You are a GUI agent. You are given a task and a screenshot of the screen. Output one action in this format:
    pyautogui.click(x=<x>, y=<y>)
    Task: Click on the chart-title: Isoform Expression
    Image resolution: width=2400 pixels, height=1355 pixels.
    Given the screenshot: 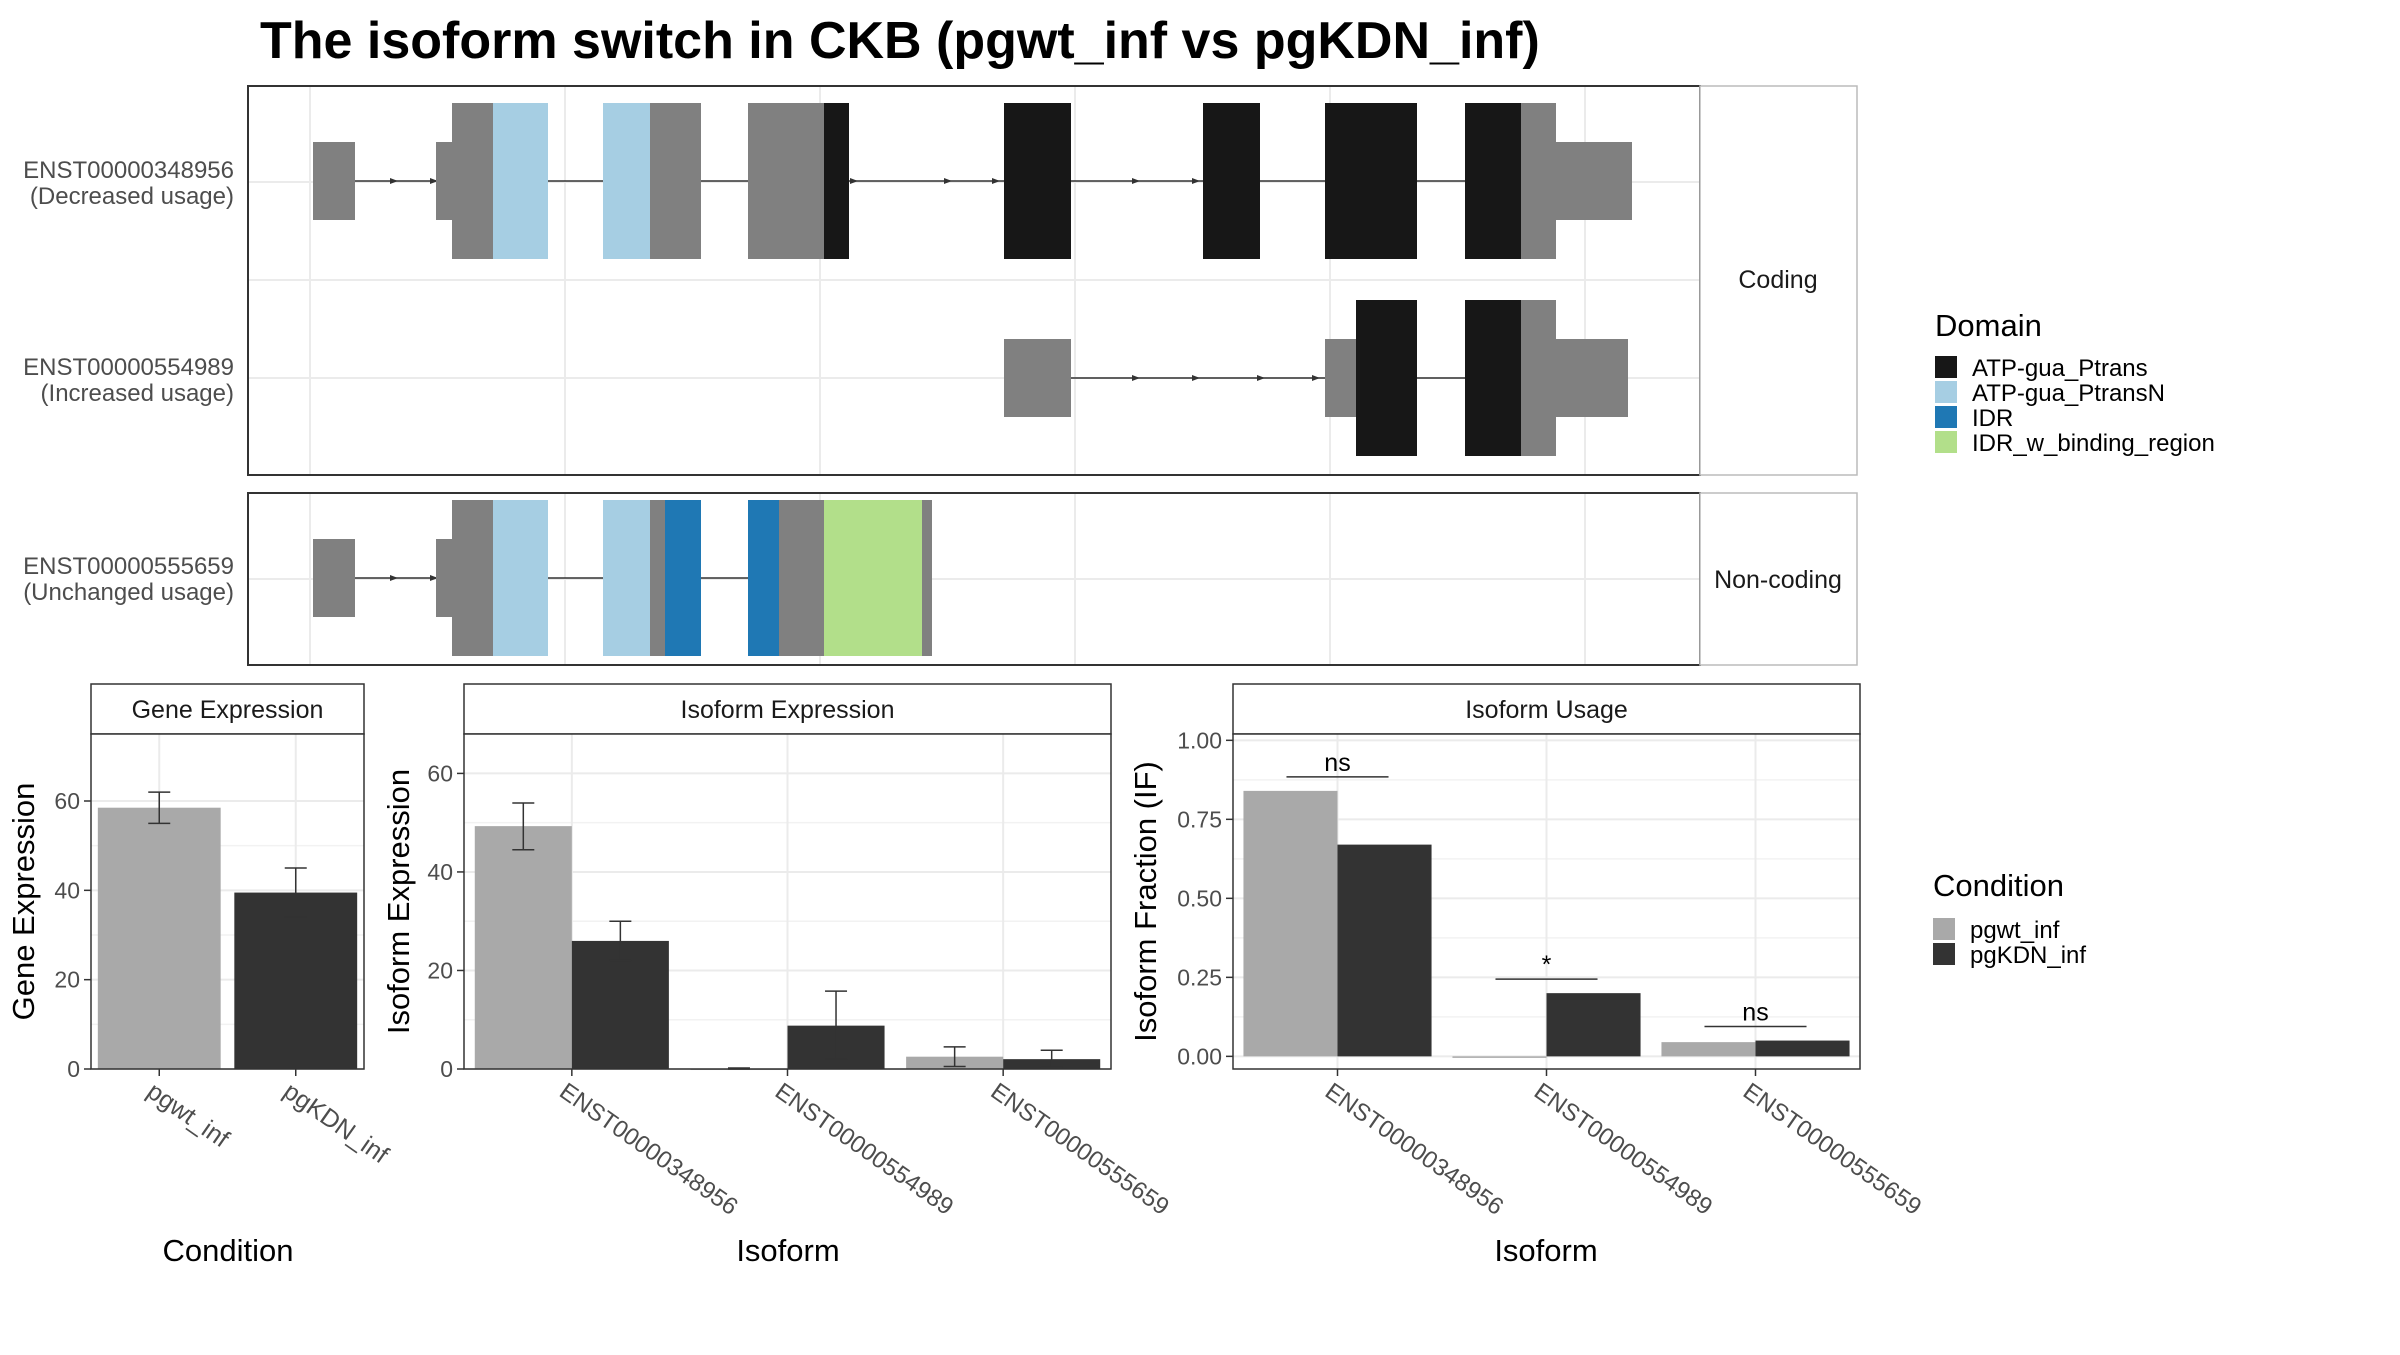 What is the action you would take?
    pyautogui.click(x=788, y=710)
    